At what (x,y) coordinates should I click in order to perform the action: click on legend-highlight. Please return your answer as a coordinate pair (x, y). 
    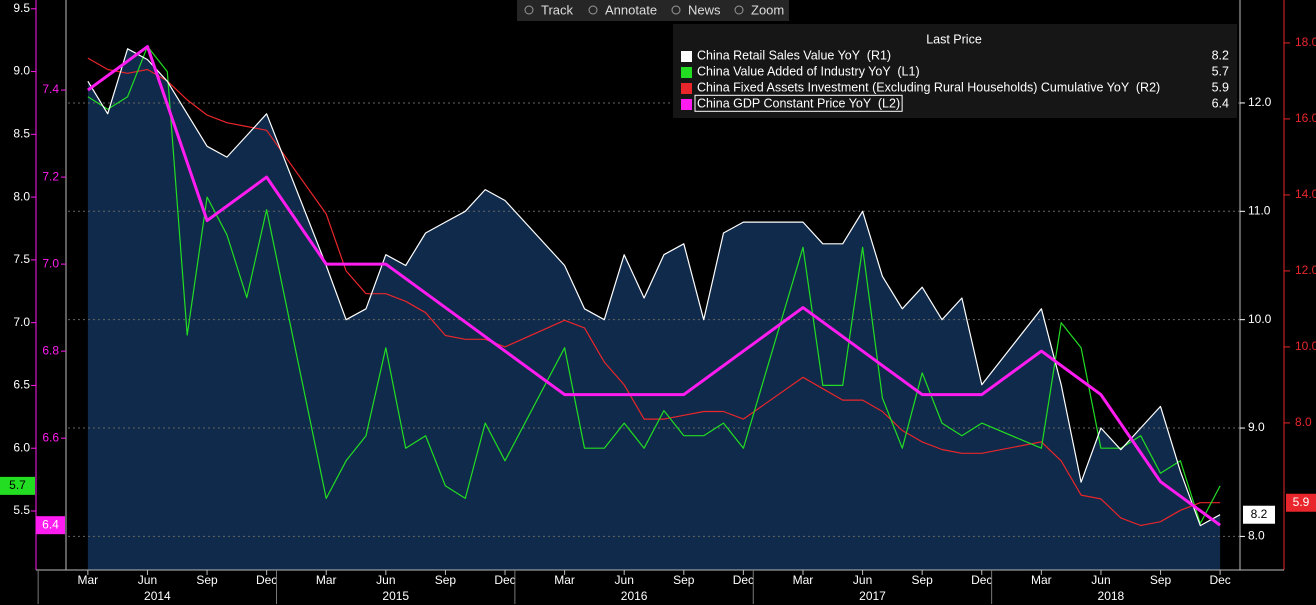
    Looking at the image, I should click on (798, 103).